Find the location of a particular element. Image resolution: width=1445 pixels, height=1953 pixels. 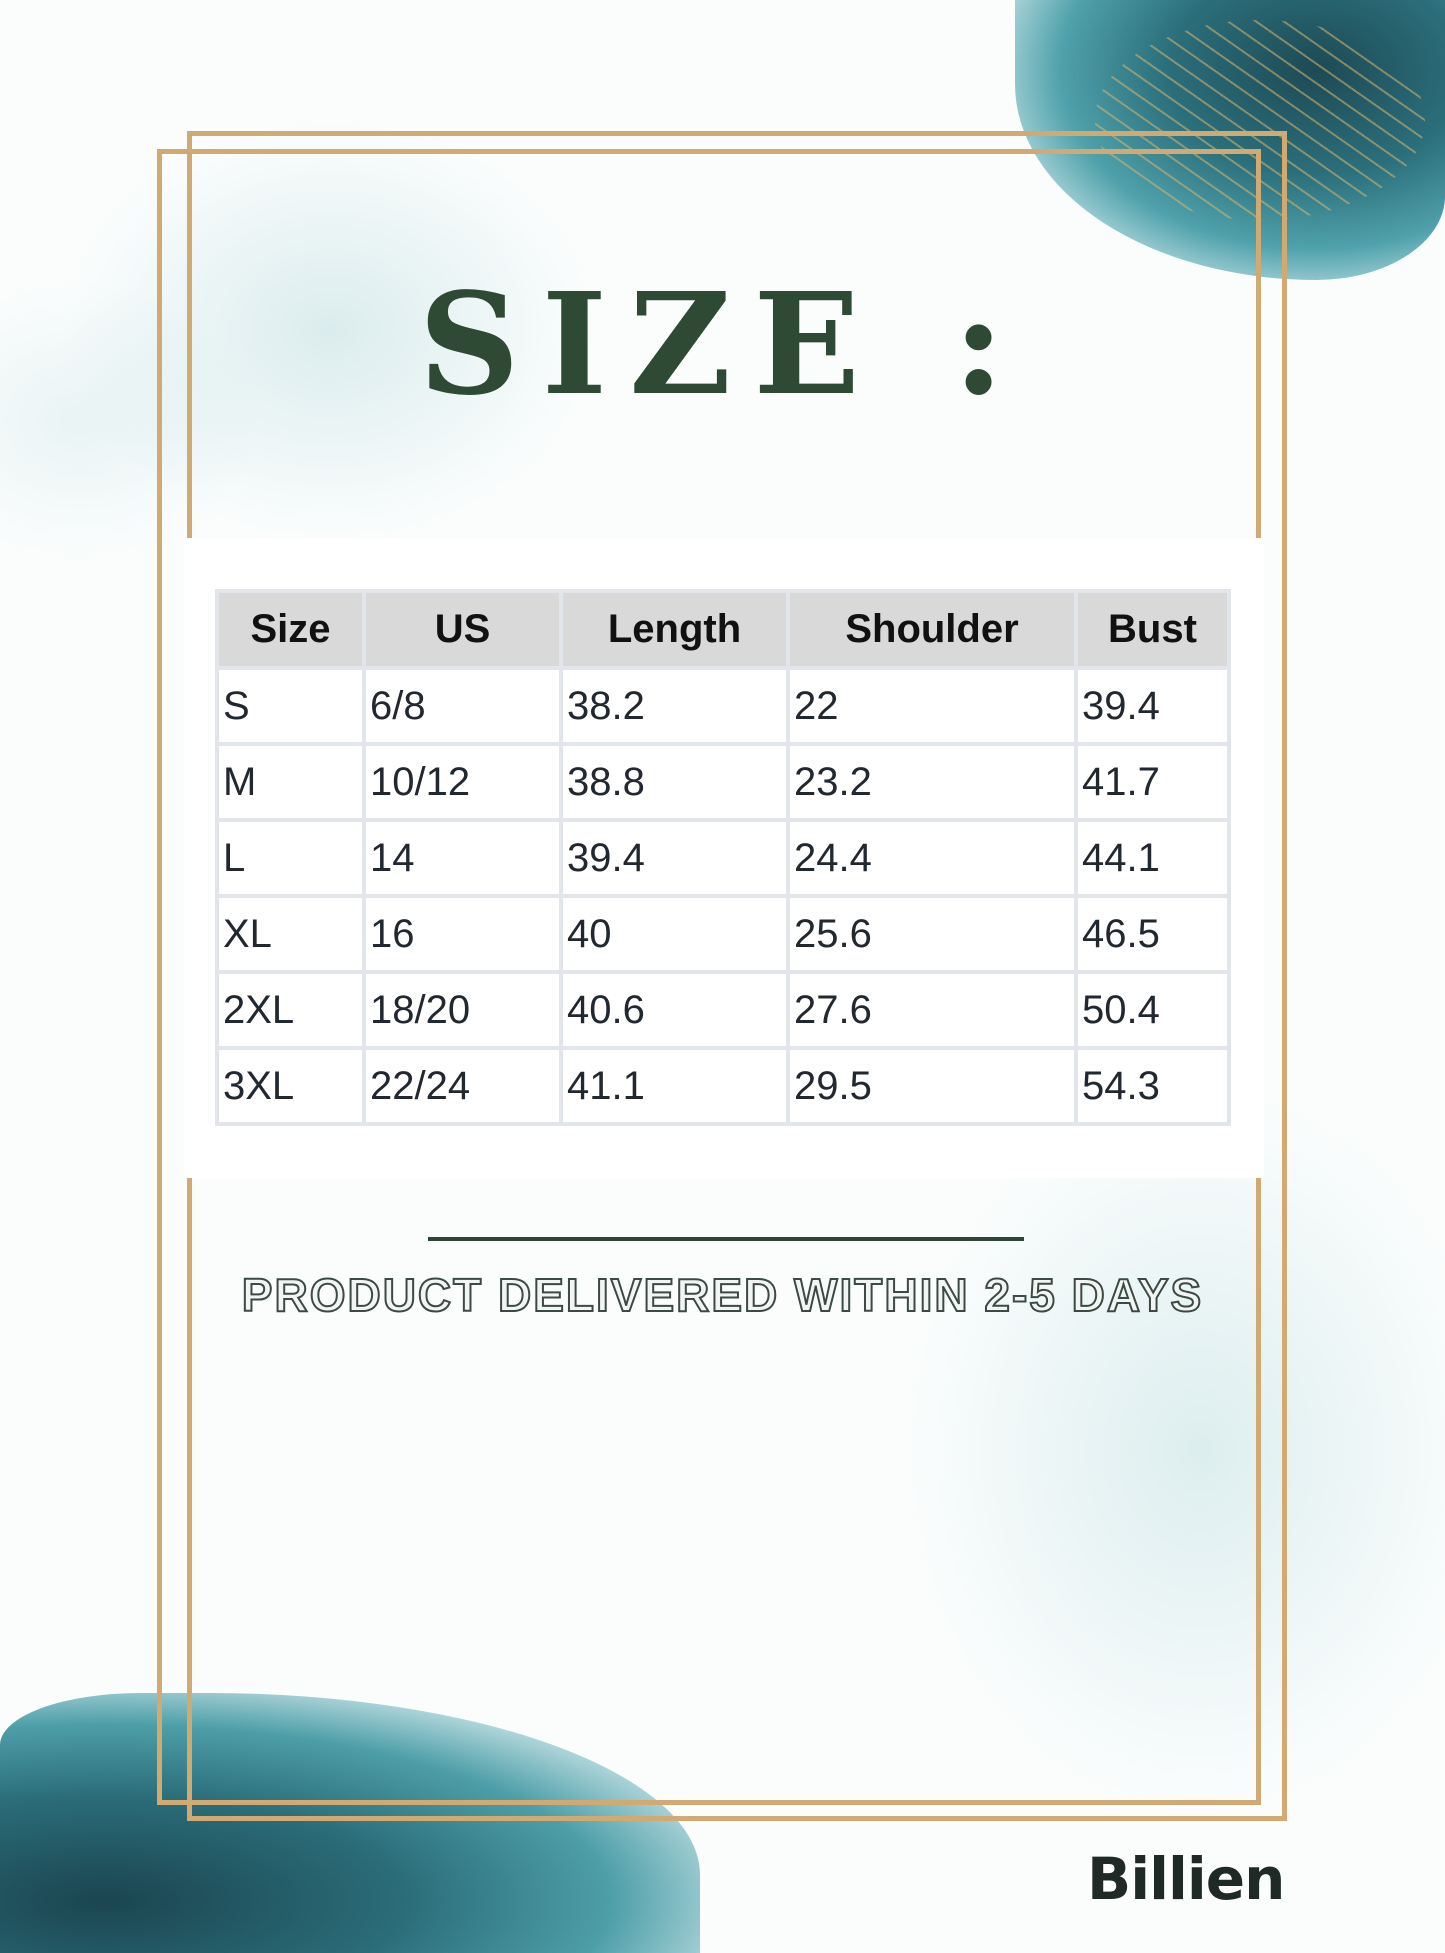

table-cell: 38.2 is located at coordinates (674, 706).